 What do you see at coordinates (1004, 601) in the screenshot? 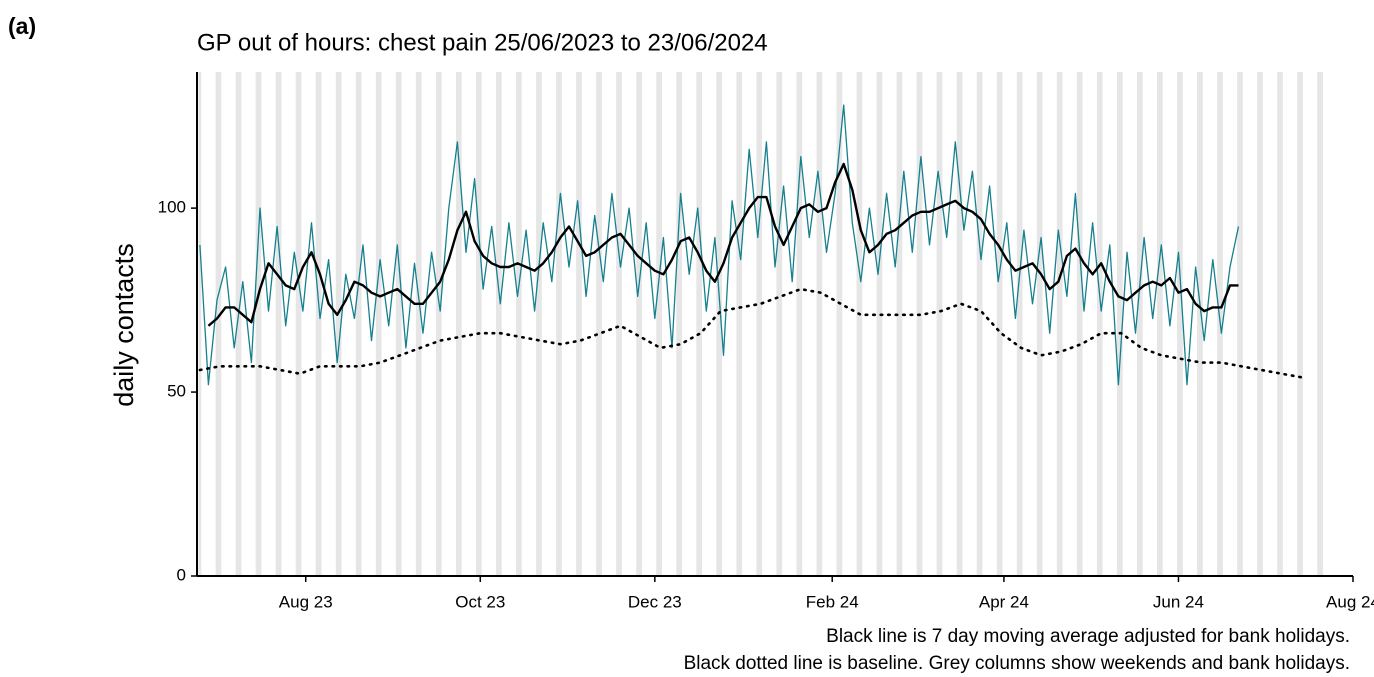
I see `x-tick-label: Apr 24` at bounding box center [1004, 601].